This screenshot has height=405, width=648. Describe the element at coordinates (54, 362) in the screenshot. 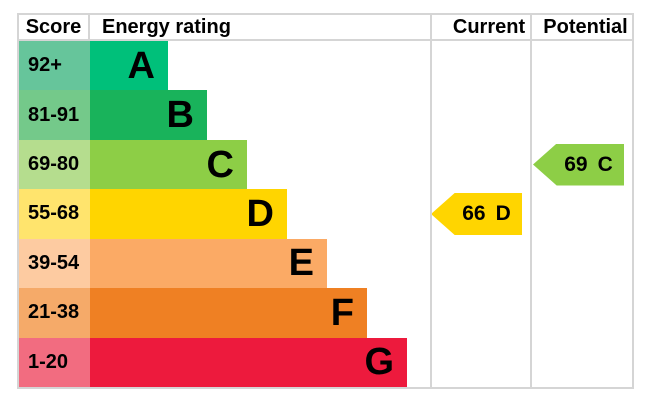

I see `score-range-cell: 1-20` at that location.